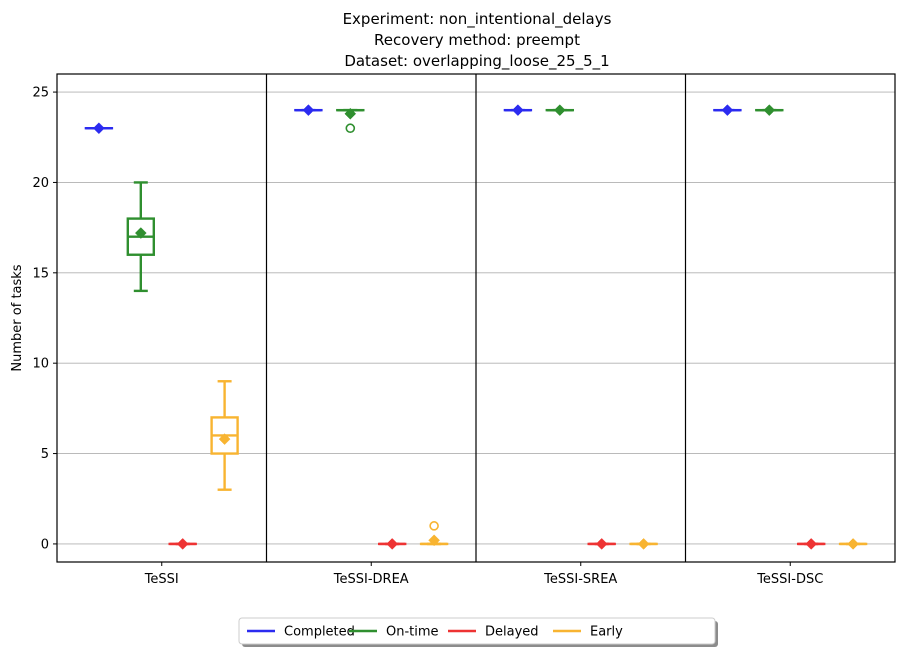 Image resolution: width=909 pixels, height=653 pixels. Describe the element at coordinates (371, 579) in the screenshot. I see `x-tick-label: TeSSI-DREA` at that location.